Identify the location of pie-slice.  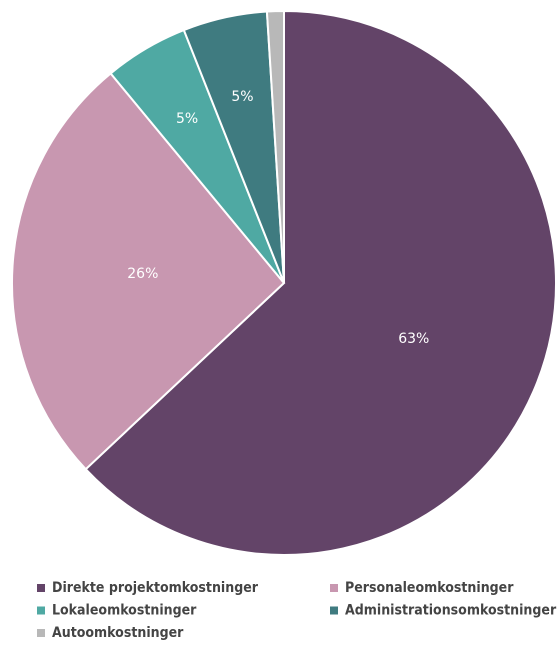
(275, 146).